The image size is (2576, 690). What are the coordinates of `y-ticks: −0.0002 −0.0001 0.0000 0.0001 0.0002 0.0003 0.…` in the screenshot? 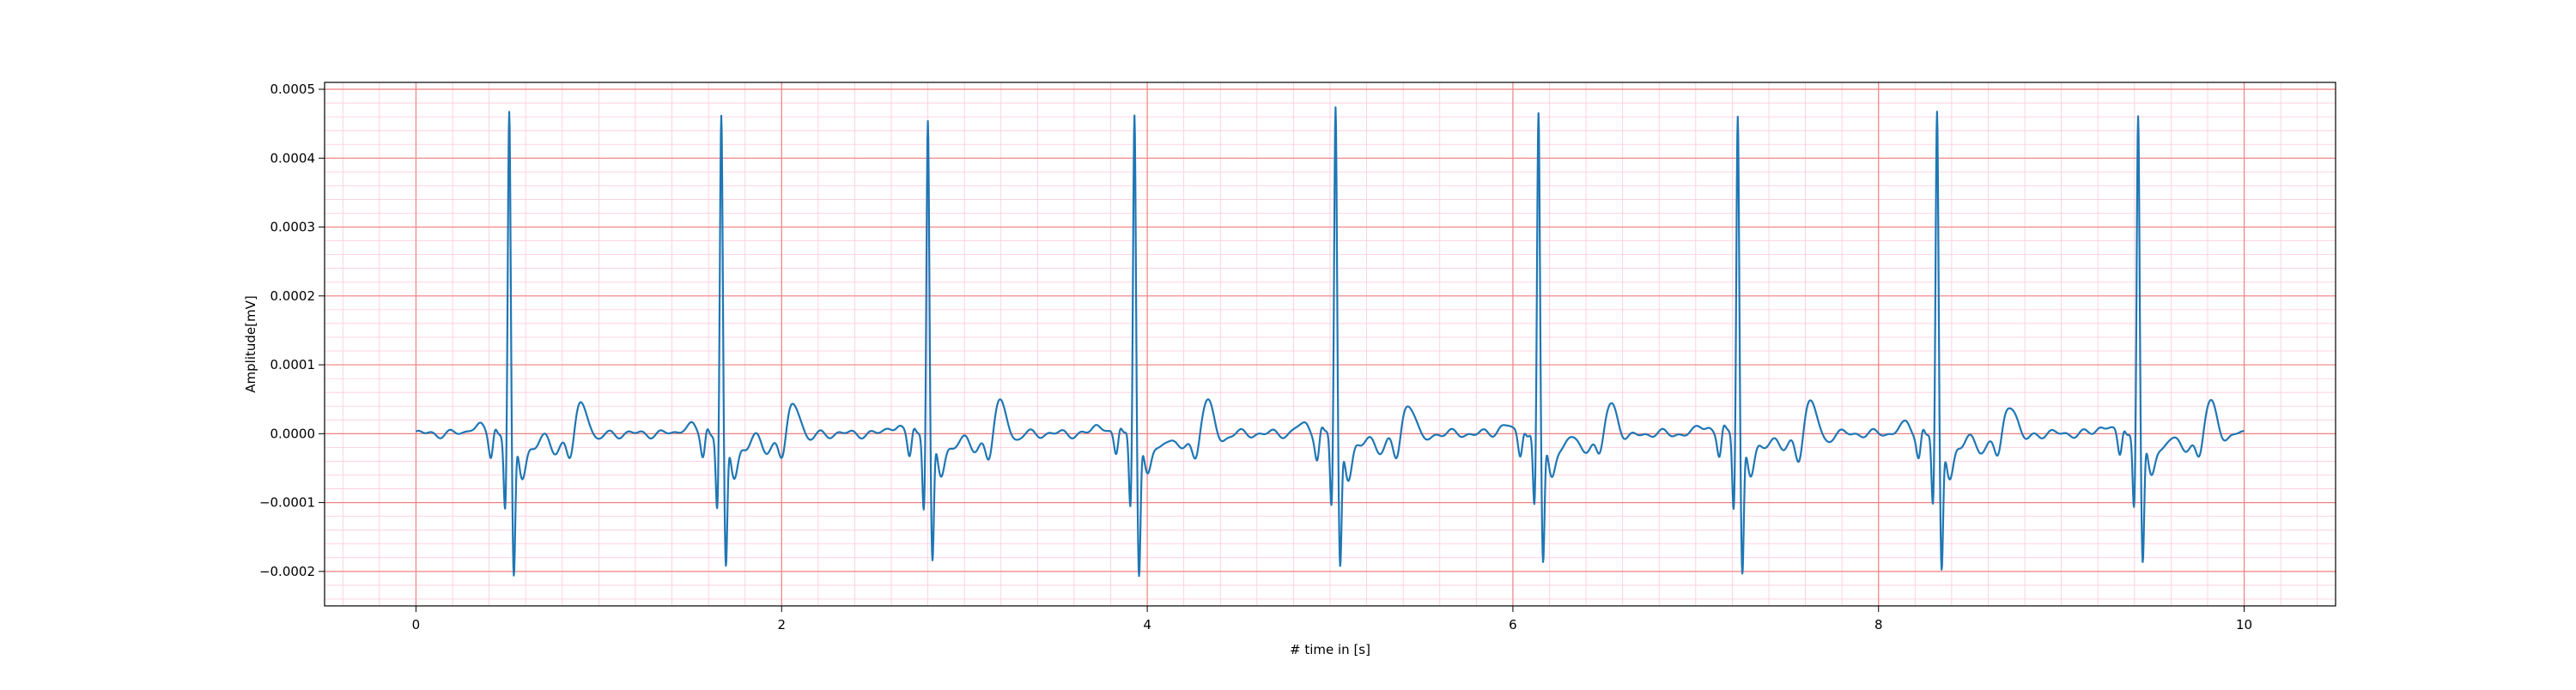 It's located at (292, 330).